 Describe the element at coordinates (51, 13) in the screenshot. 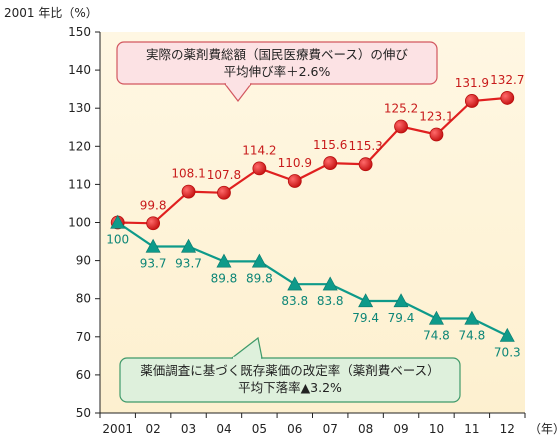

I see `y-axis-title: 2001 年比（%）` at that location.